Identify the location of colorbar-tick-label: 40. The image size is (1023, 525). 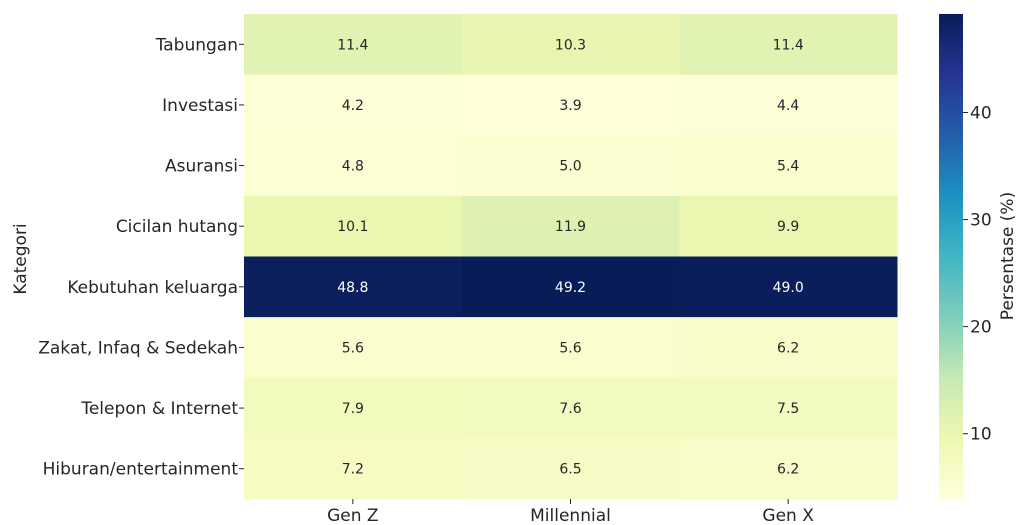
(981, 113).